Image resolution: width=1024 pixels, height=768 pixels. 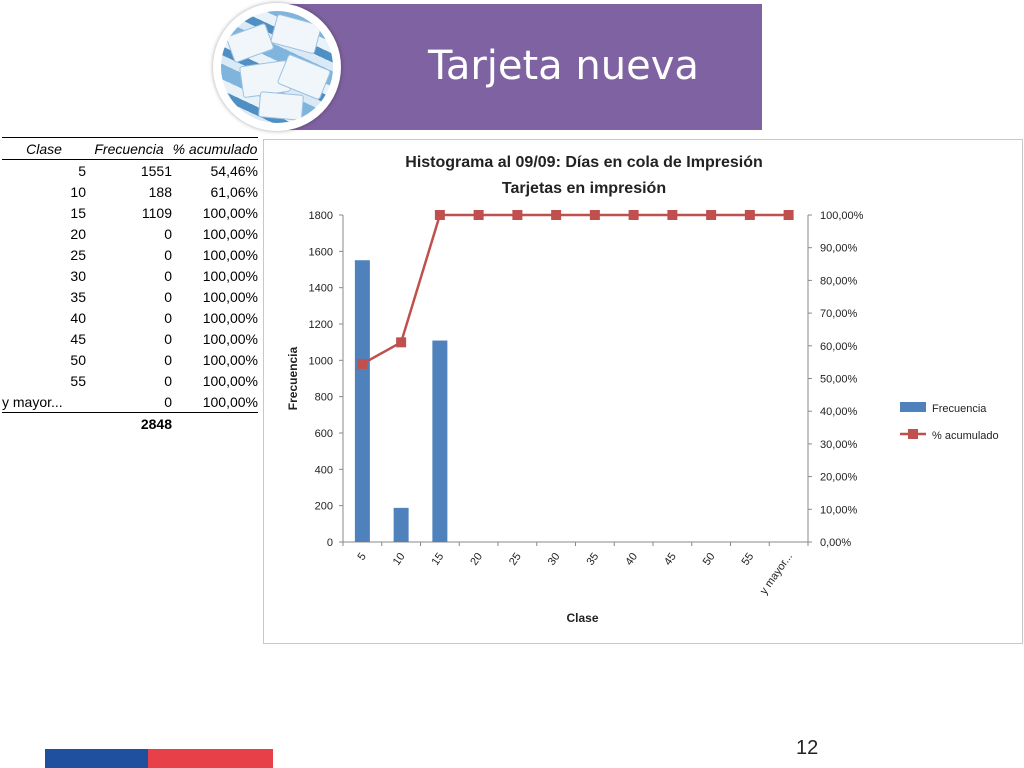 I want to click on y-tick-label: 1400, so click(x=321, y=289).